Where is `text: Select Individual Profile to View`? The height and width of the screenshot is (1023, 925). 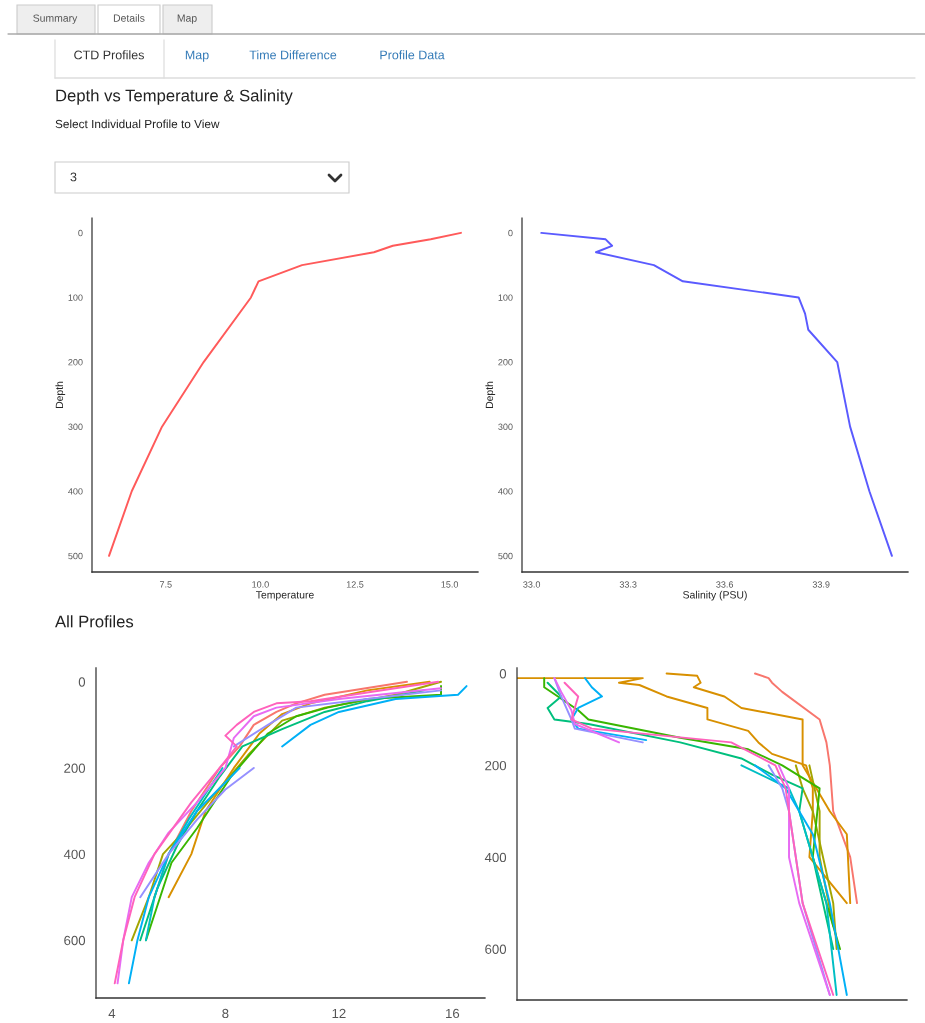
text: Select Individual Profile to View is located at coordinates (137, 124).